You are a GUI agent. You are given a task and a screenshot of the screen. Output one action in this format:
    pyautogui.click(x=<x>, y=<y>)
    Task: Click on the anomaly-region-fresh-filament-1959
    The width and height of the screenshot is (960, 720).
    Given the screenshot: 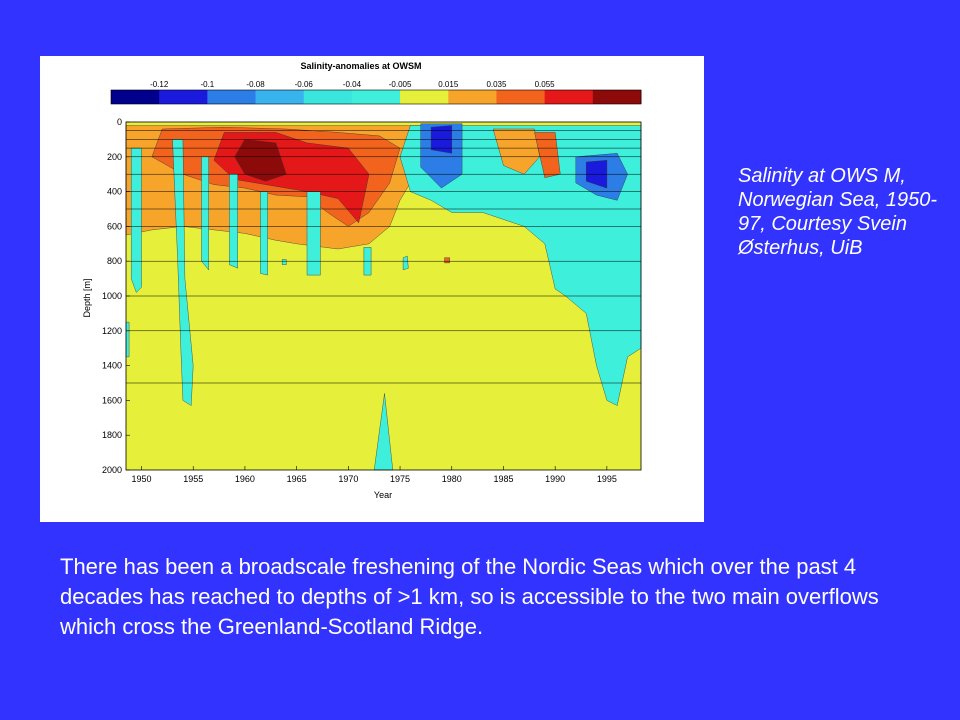 What is the action you would take?
    pyautogui.click(x=233, y=221)
    